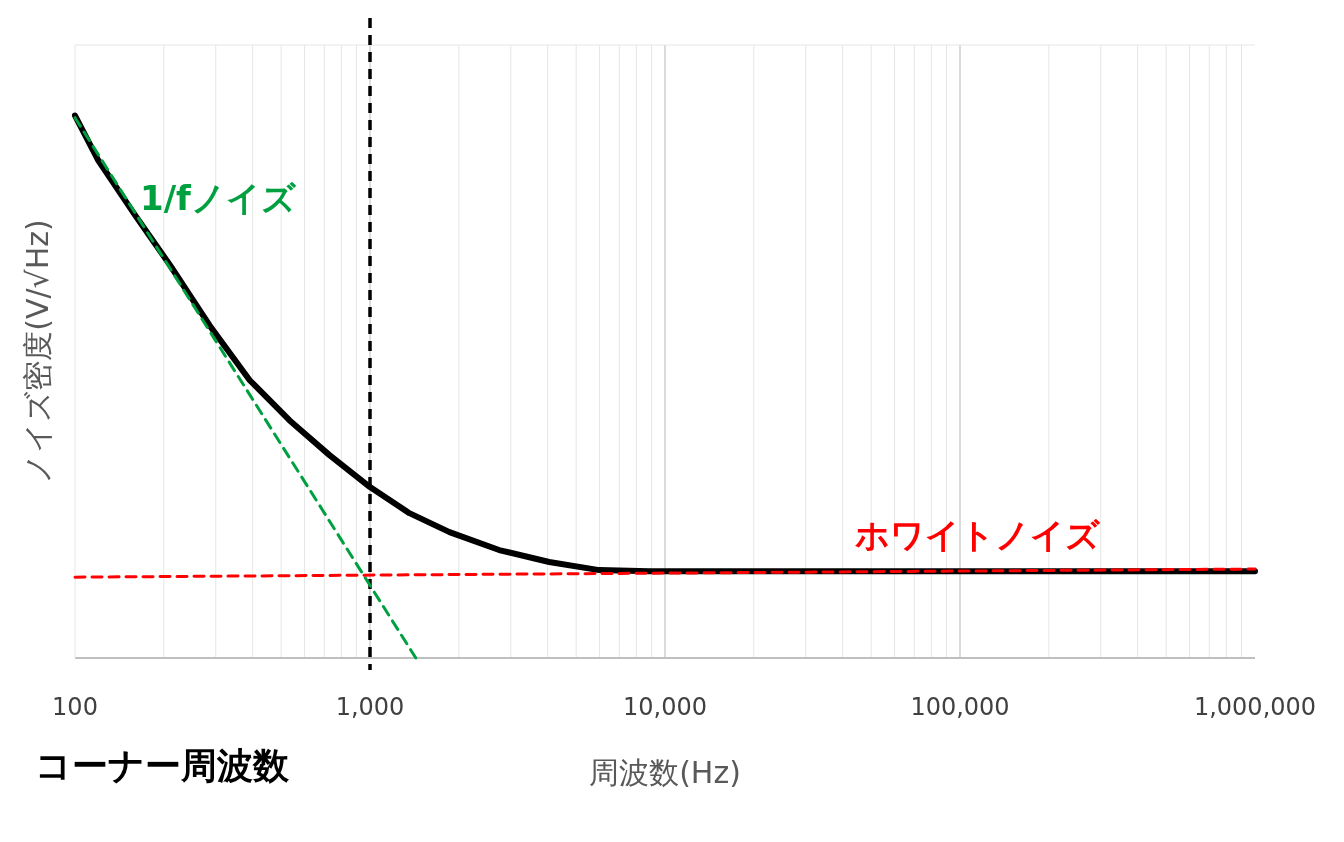 This screenshot has width=1344, height=842. Describe the element at coordinates (1255, 707) in the screenshot. I see `x-tick-label: 1,000,000` at that location.